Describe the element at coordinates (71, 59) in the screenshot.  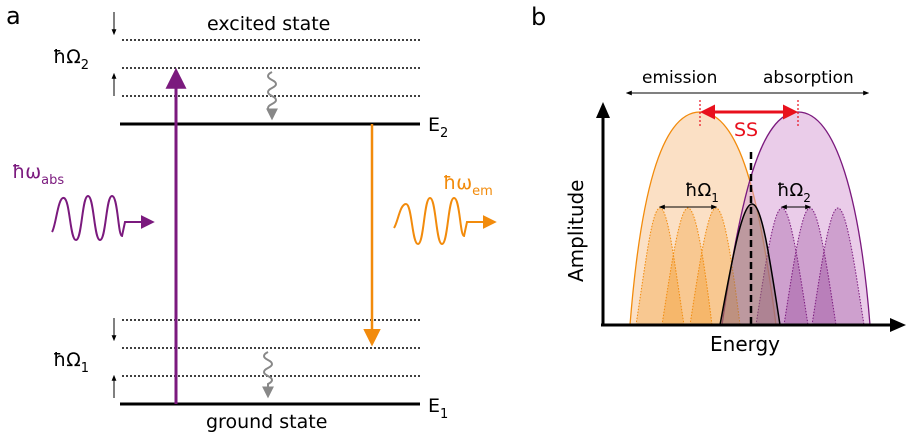
I see `hOmega2-label: ħΩ2` at that location.